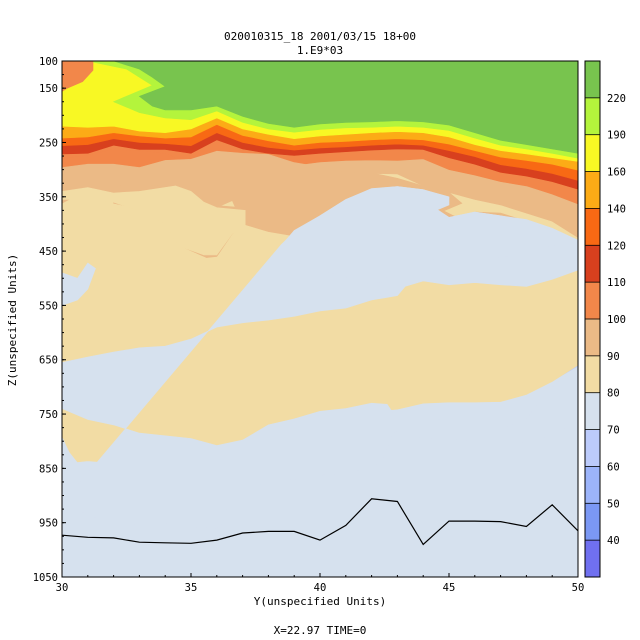 The height and width of the screenshot is (640, 640). Describe the element at coordinates (605, 319) in the screenshot. I see `colorbar: 40 50 60 70 80 90 100 110 120 140 160 190 220` at that location.